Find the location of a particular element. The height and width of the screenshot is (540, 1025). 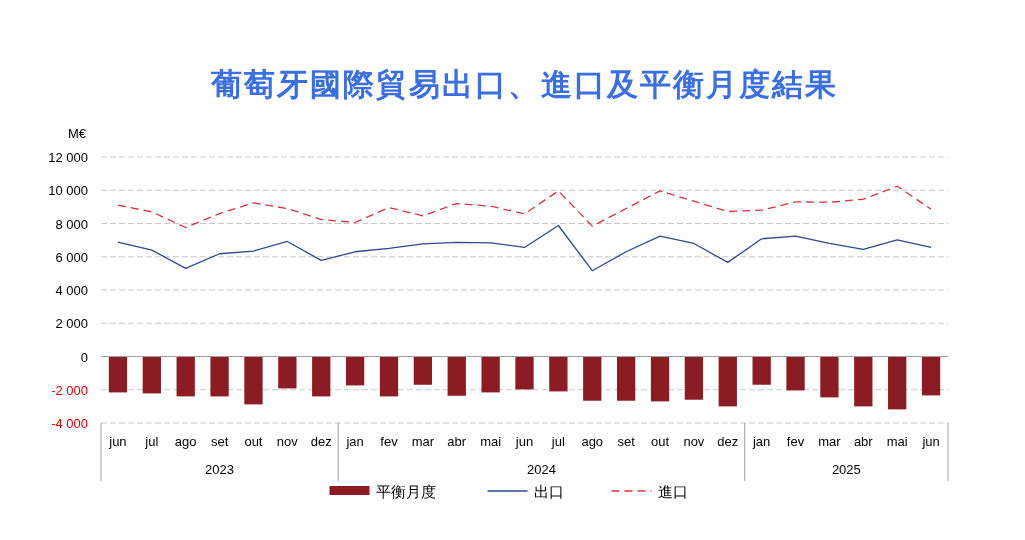

y-tick-label: 4 000 is located at coordinates (71, 290).